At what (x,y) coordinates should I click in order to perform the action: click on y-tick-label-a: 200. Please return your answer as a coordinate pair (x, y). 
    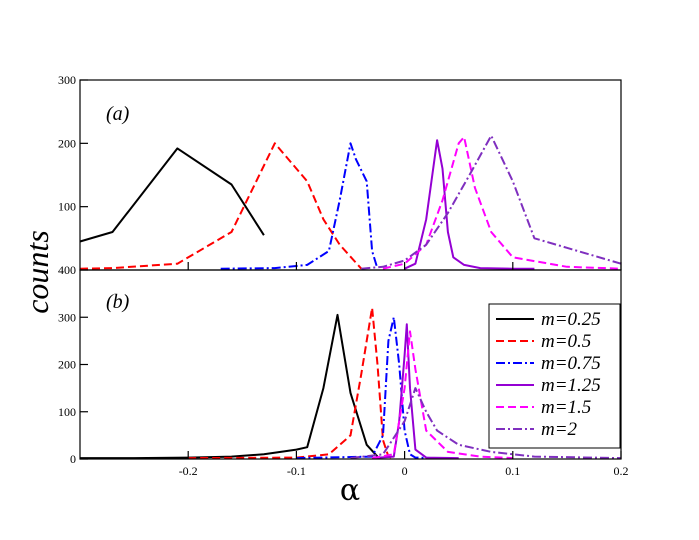
    Looking at the image, I should click on (67, 143).